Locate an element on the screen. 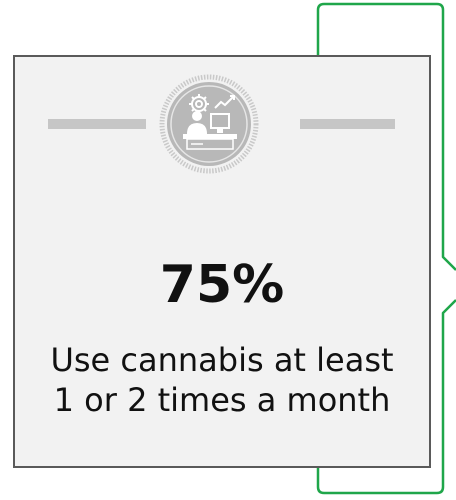 The height and width of the screenshot is (500, 456). engineer-at-workstation-icon is located at coordinates (209, 124).